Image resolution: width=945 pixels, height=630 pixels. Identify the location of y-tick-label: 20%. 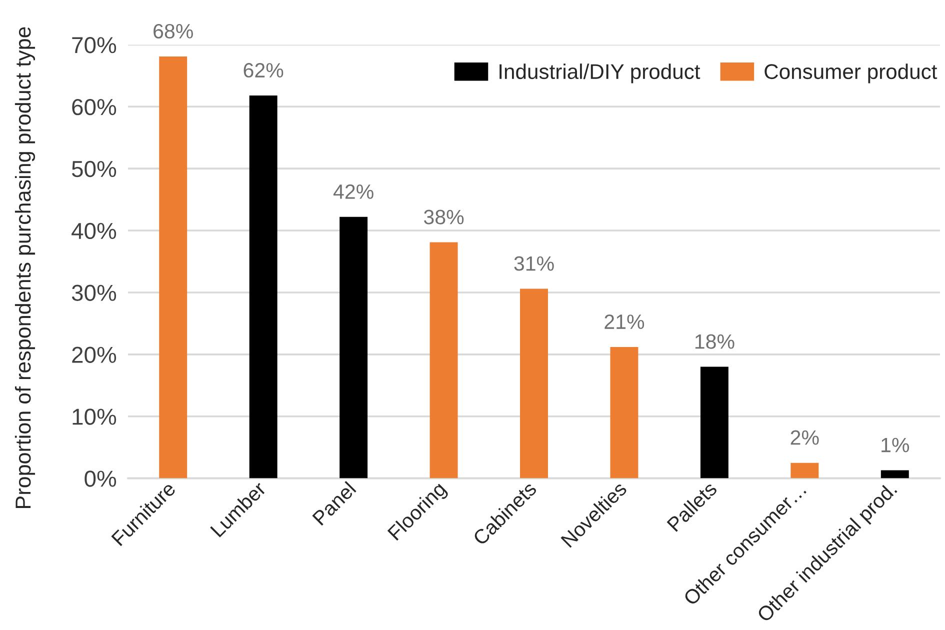
(94, 354).